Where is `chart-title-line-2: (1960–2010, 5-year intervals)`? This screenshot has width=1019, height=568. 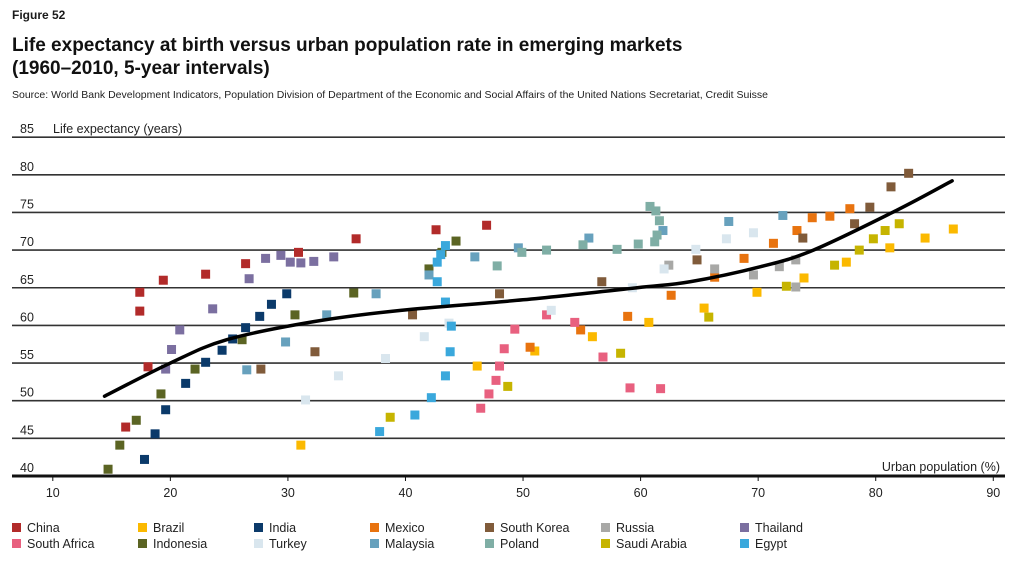
chart-title-line-2: (1960–2010, 5-year intervals) is located at coordinates (141, 68).